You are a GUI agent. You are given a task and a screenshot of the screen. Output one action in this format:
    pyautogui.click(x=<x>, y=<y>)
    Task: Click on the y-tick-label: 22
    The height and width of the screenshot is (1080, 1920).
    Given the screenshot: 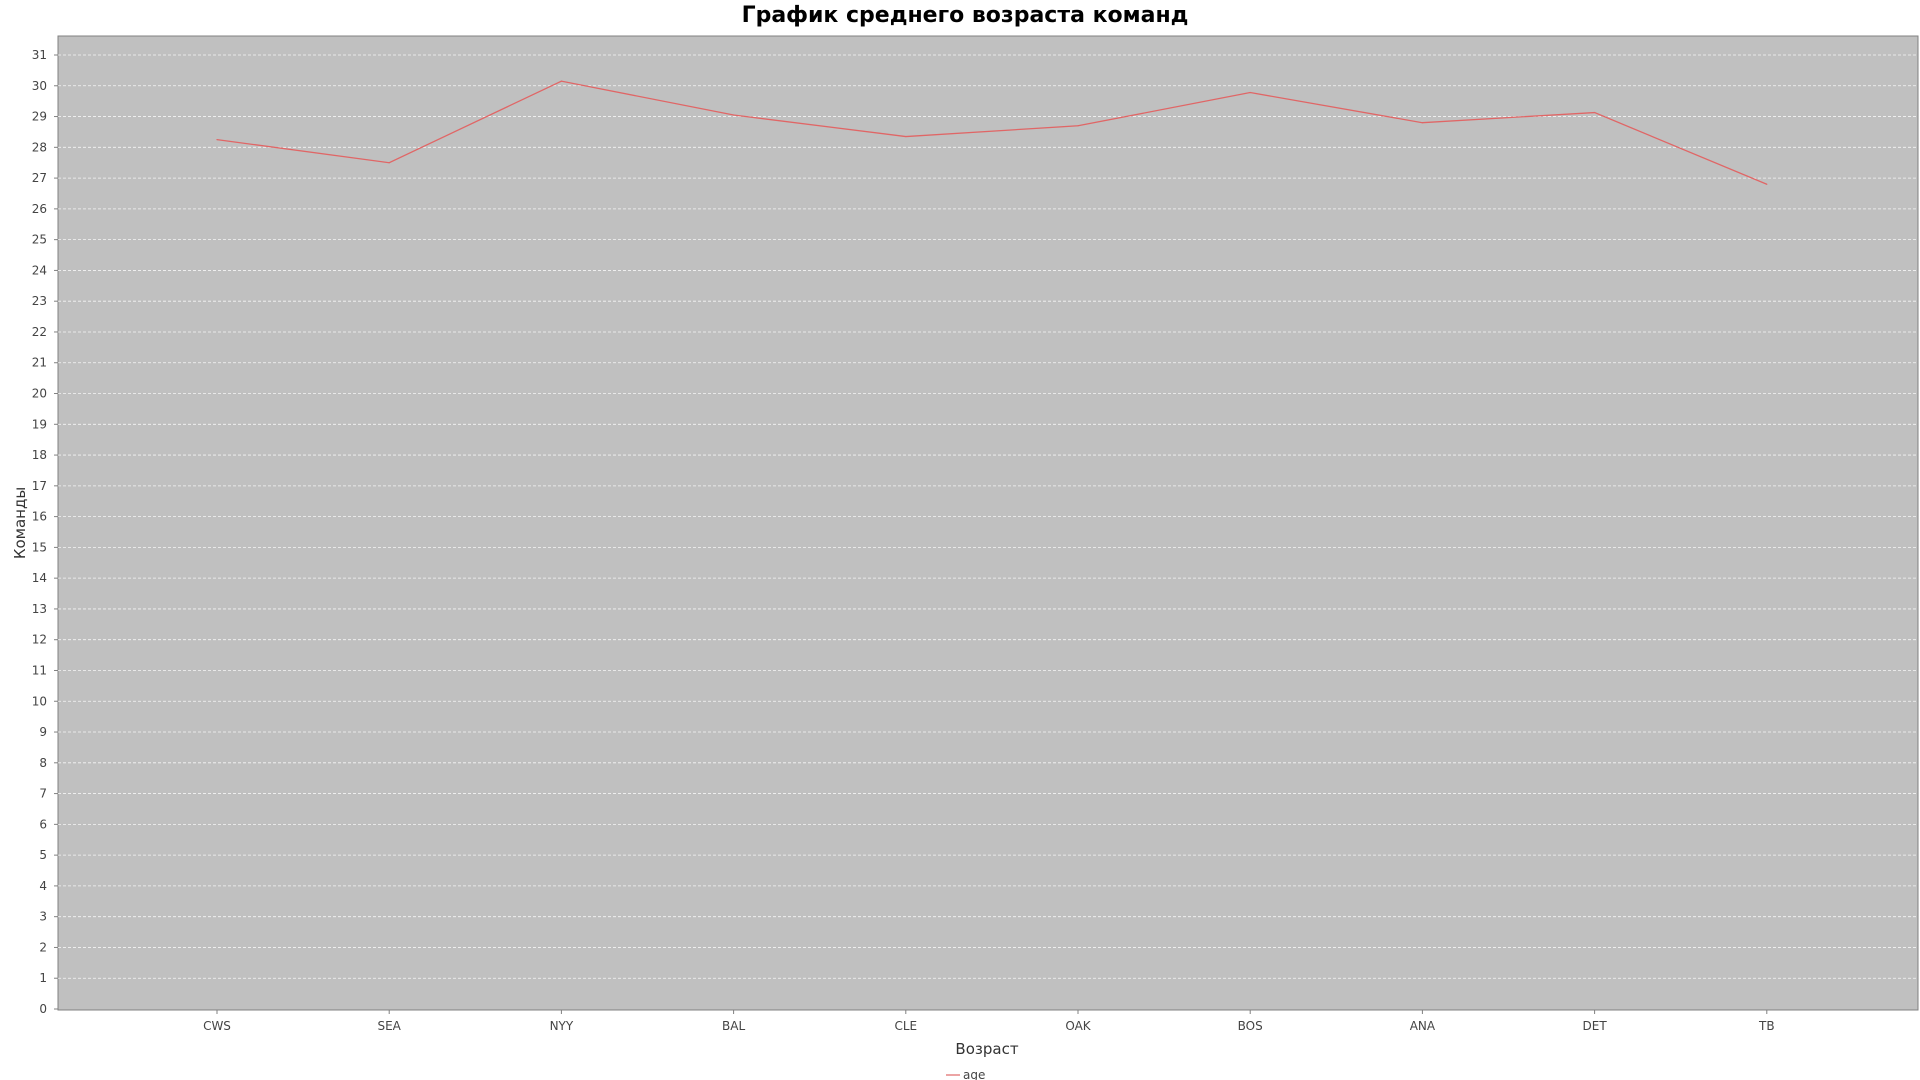 What is the action you would take?
    pyautogui.click(x=39, y=332)
    